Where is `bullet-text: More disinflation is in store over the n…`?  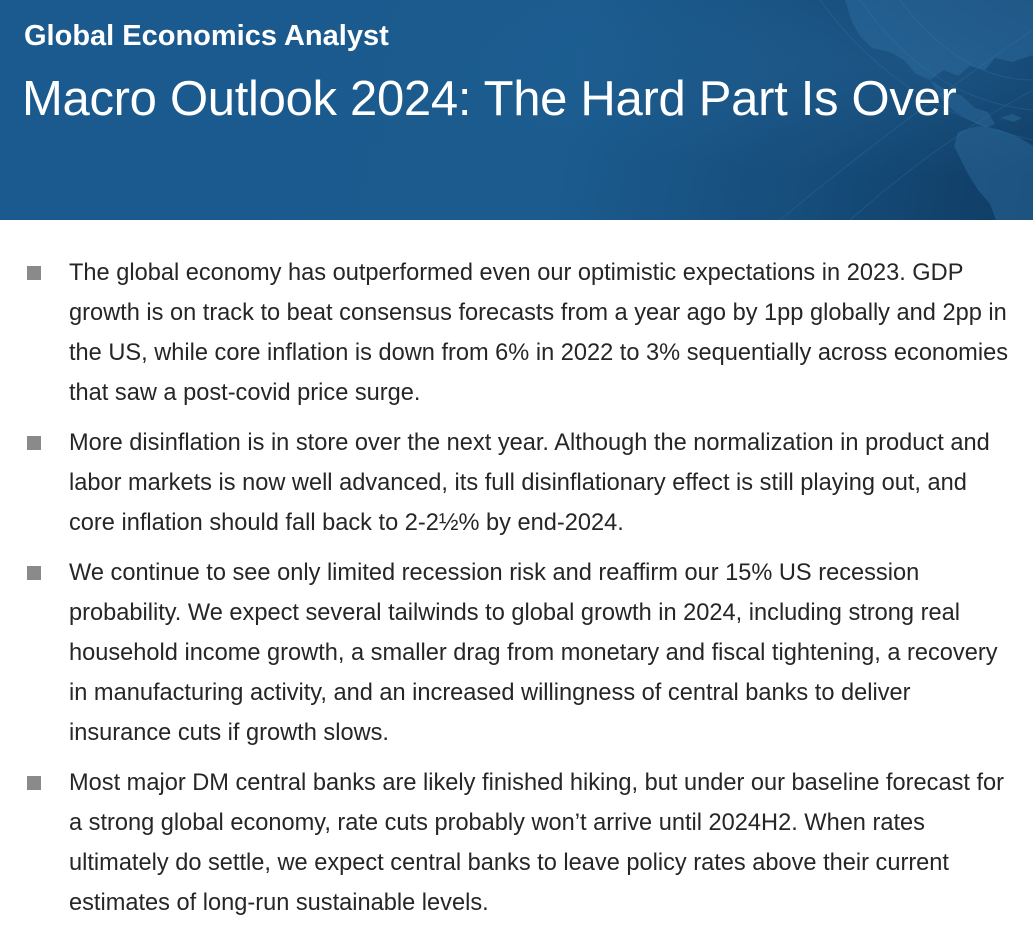 bullet-text: More disinflation is in store over the n… is located at coordinates (529, 483).